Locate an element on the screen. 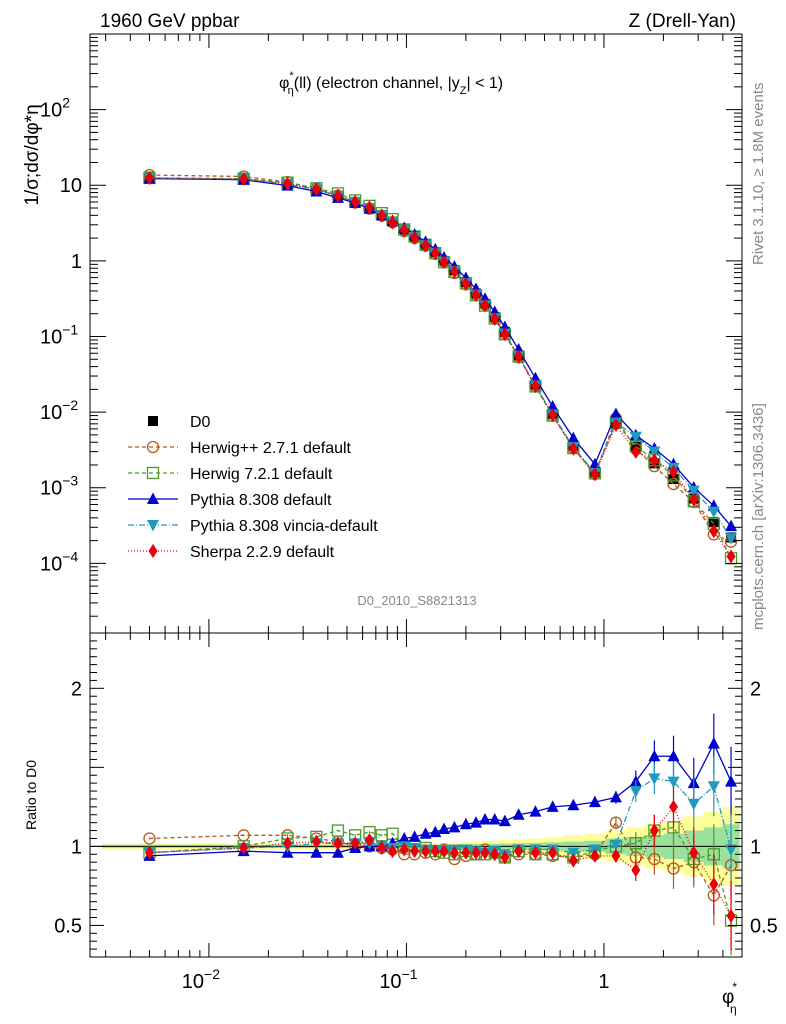 The height and width of the screenshot is (1024, 786). side-label-mcplots: mcplots.cern.ch [arXiv:1306.3436] is located at coordinates (758, 516).